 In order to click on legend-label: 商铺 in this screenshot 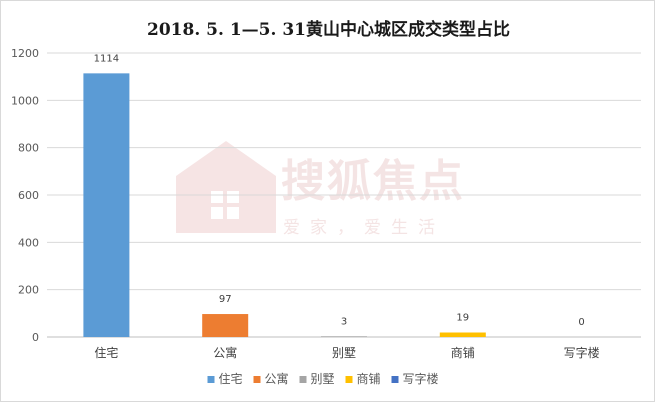, I will do `click(369, 378)`.